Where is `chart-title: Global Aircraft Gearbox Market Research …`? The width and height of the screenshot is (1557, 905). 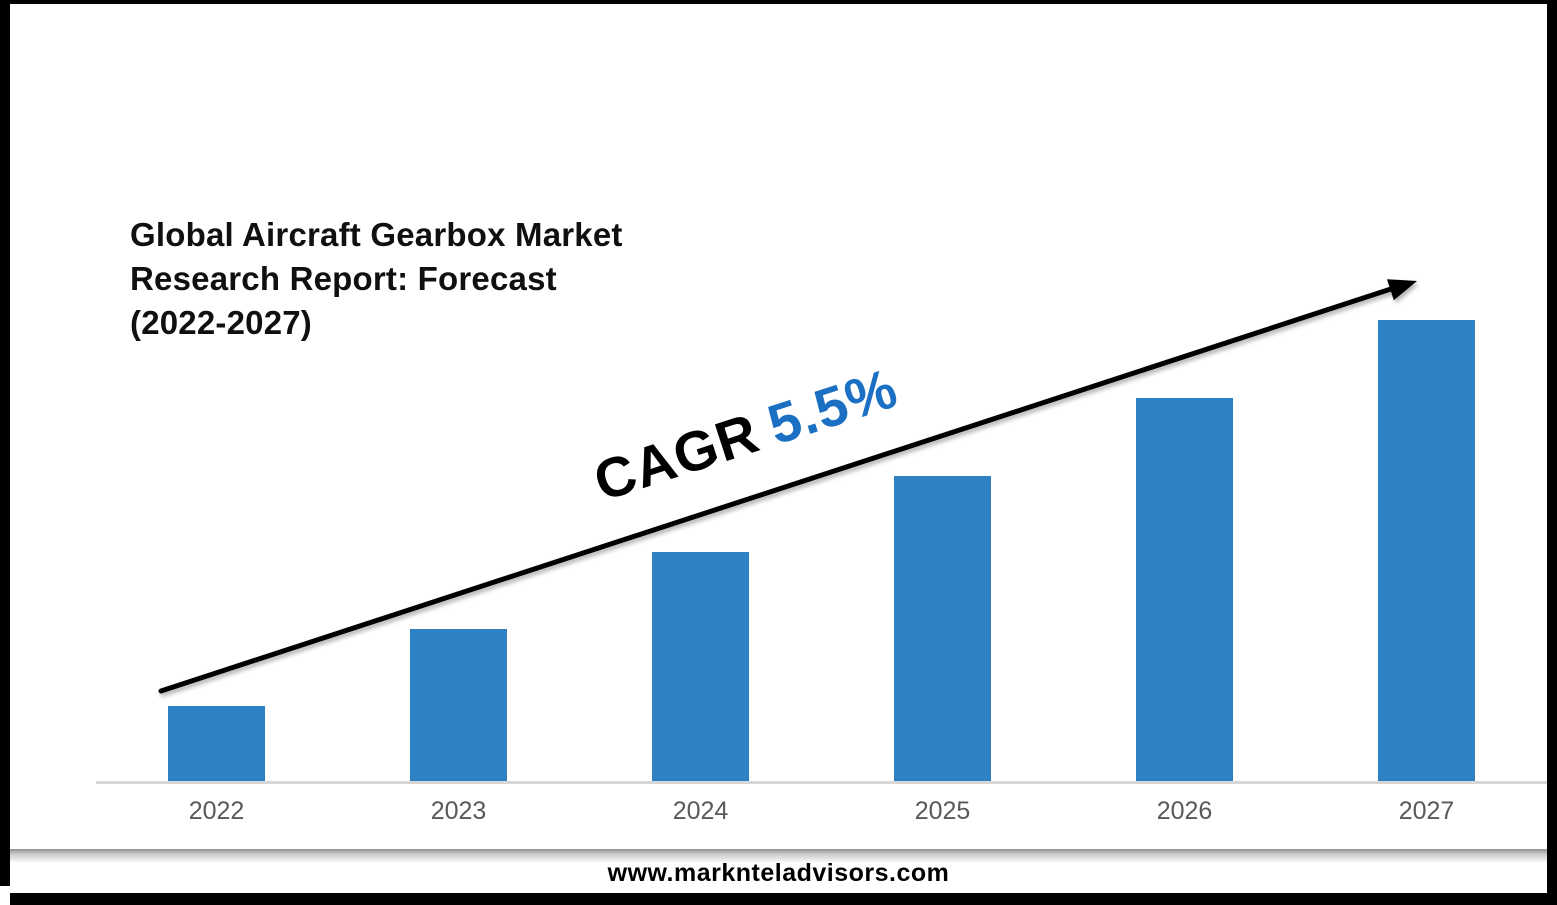
chart-title: Global Aircraft Gearbox Market Research … is located at coordinates (450, 279).